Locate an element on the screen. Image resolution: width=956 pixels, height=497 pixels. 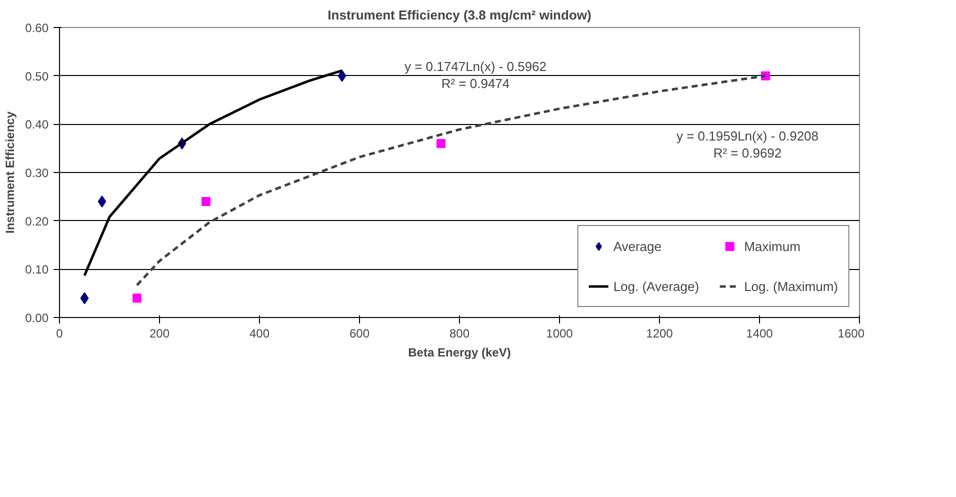
x-axis-title: Beta Energy (keV) is located at coordinates (459, 353).